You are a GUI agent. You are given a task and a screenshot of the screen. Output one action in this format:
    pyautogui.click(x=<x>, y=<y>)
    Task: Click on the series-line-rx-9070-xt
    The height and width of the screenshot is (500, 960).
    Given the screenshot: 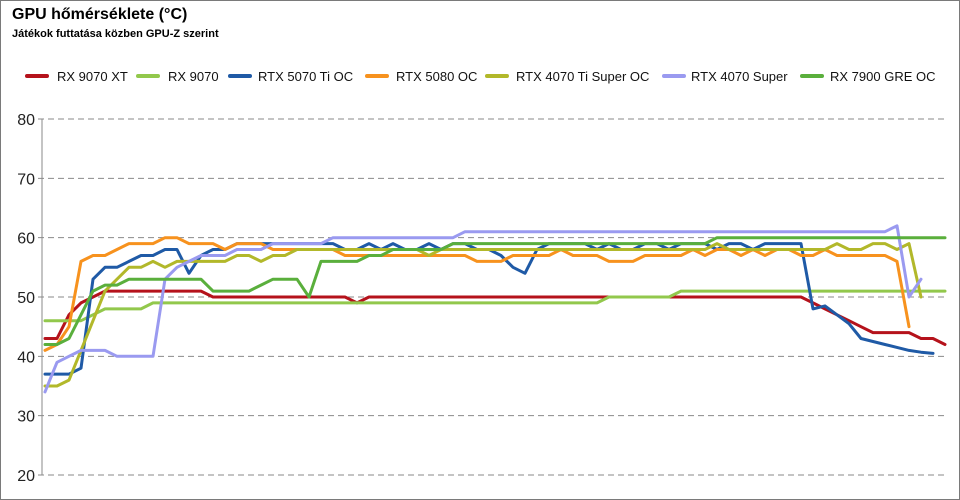 What is the action you would take?
    pyautogui.click(x=495, y=317)
    